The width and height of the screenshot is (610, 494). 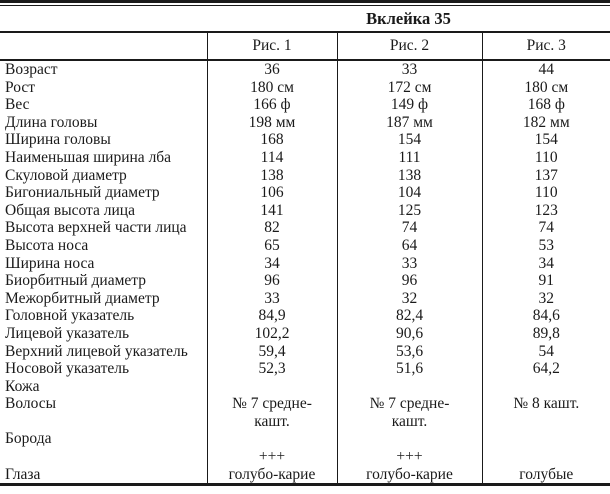 I want to click on cell-fig1: 36, so click(x=271, y=69).